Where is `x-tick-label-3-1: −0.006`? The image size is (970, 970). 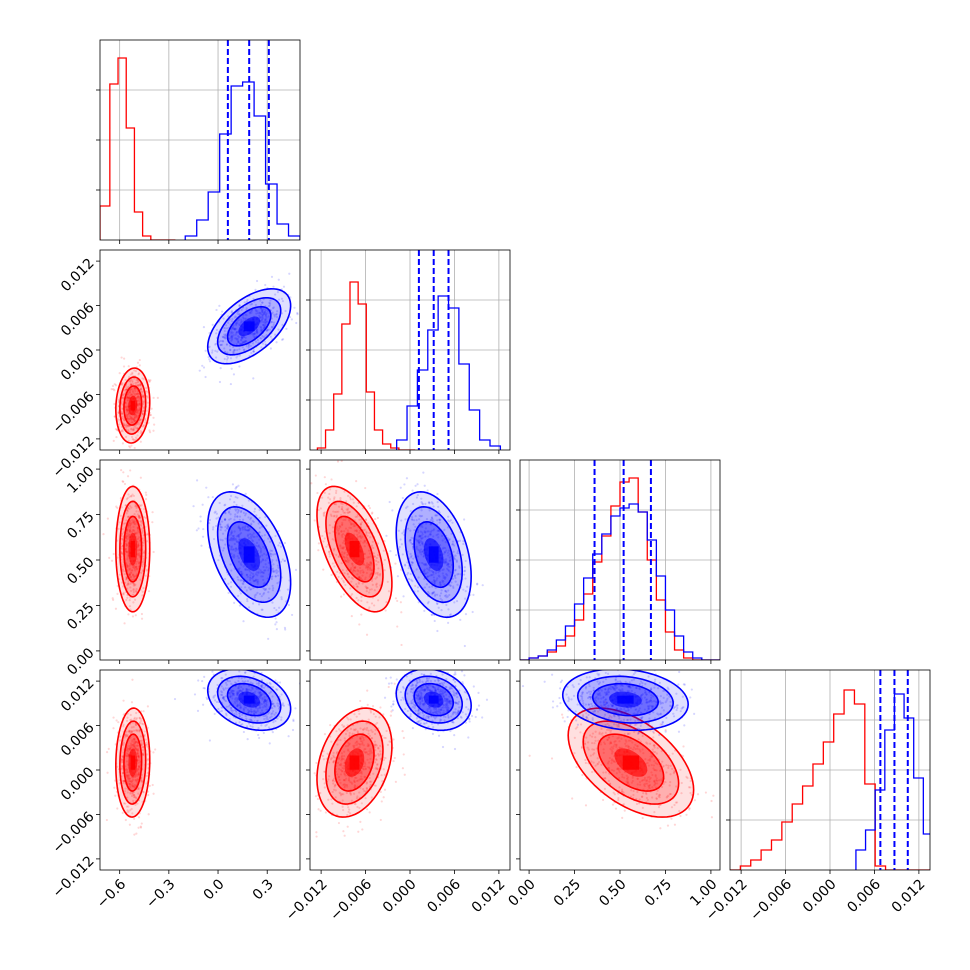
x-tick-label-3-1: −0.006 is located at coordinates (771, 900).